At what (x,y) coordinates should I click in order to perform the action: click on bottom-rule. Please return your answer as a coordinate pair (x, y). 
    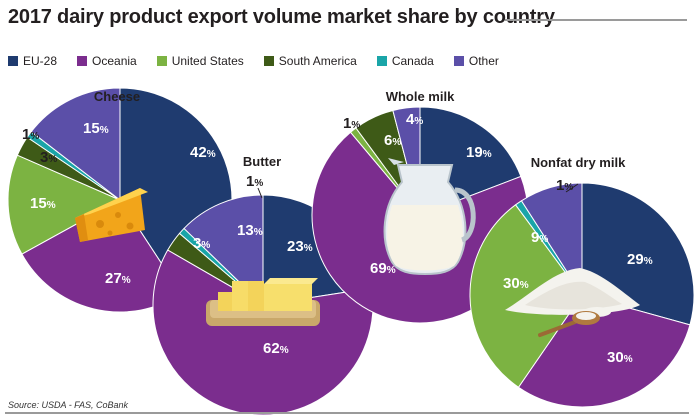
    Looking at the image, I should click on (347, 413).